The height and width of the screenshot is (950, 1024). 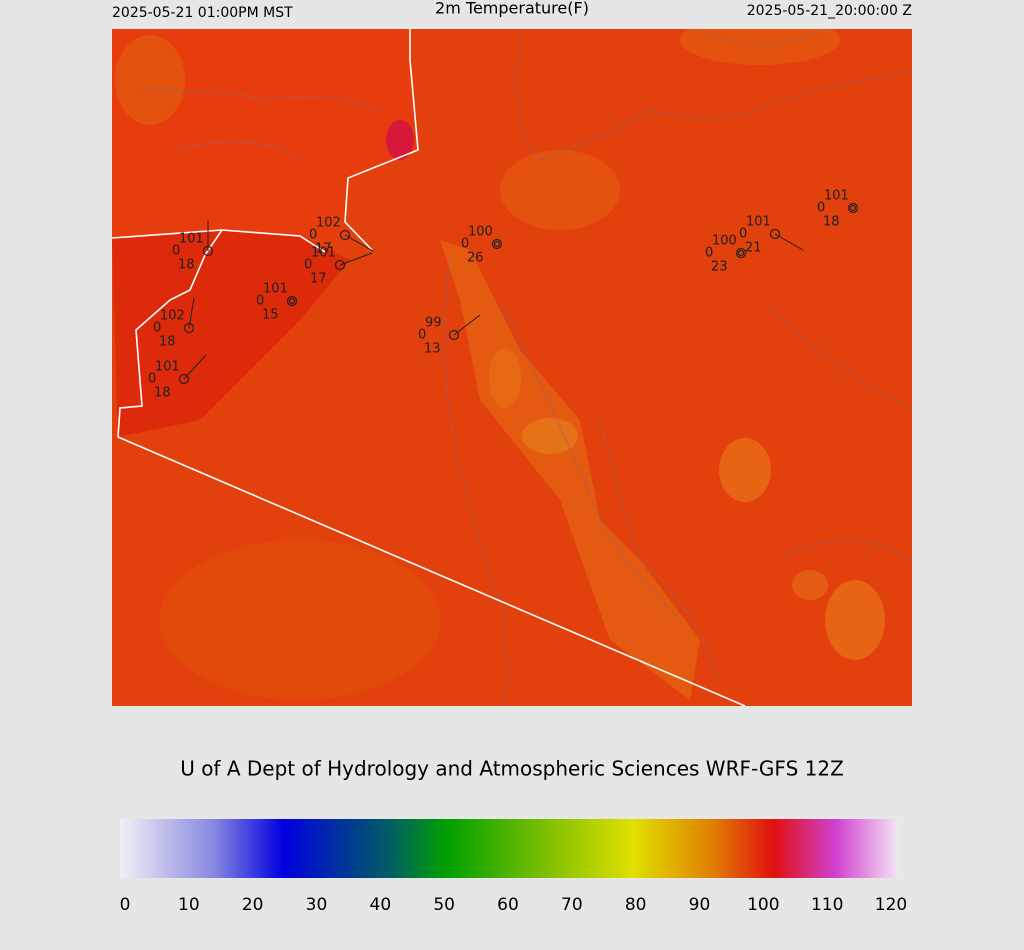 What do you see at coordinates (381, 905) in the screenshot?
I see `colorbar-tick-label: 40` at bounding box center [381, 905].